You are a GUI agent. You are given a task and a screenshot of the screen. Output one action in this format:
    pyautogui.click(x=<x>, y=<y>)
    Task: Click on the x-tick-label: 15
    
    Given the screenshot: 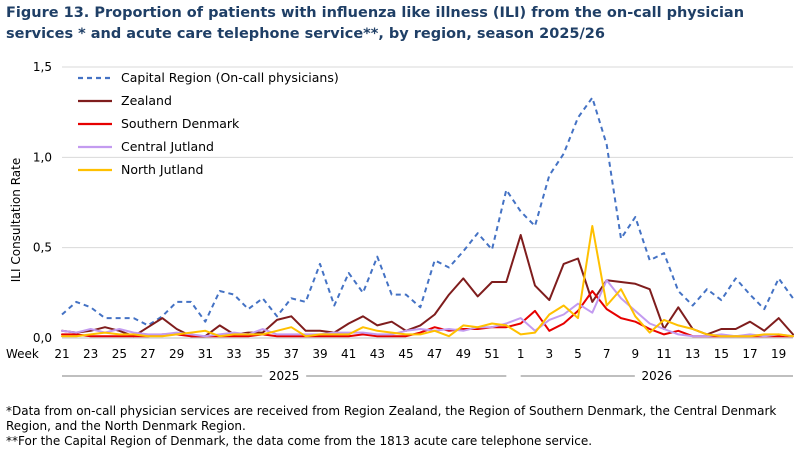 What is the action you would take?
    pyautogui.click(x=721, y=354)
    